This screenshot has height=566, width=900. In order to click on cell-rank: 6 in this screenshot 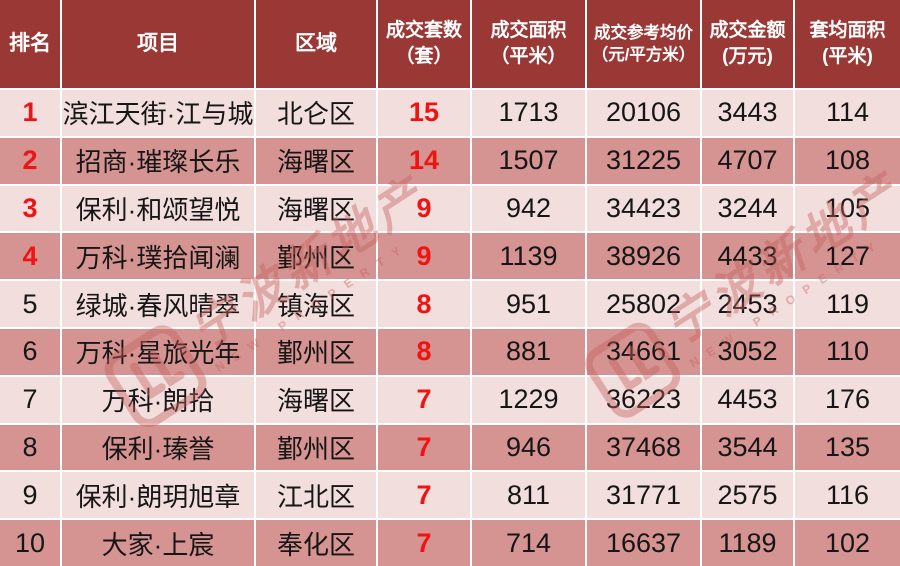, I will do `click(30, 351)`.